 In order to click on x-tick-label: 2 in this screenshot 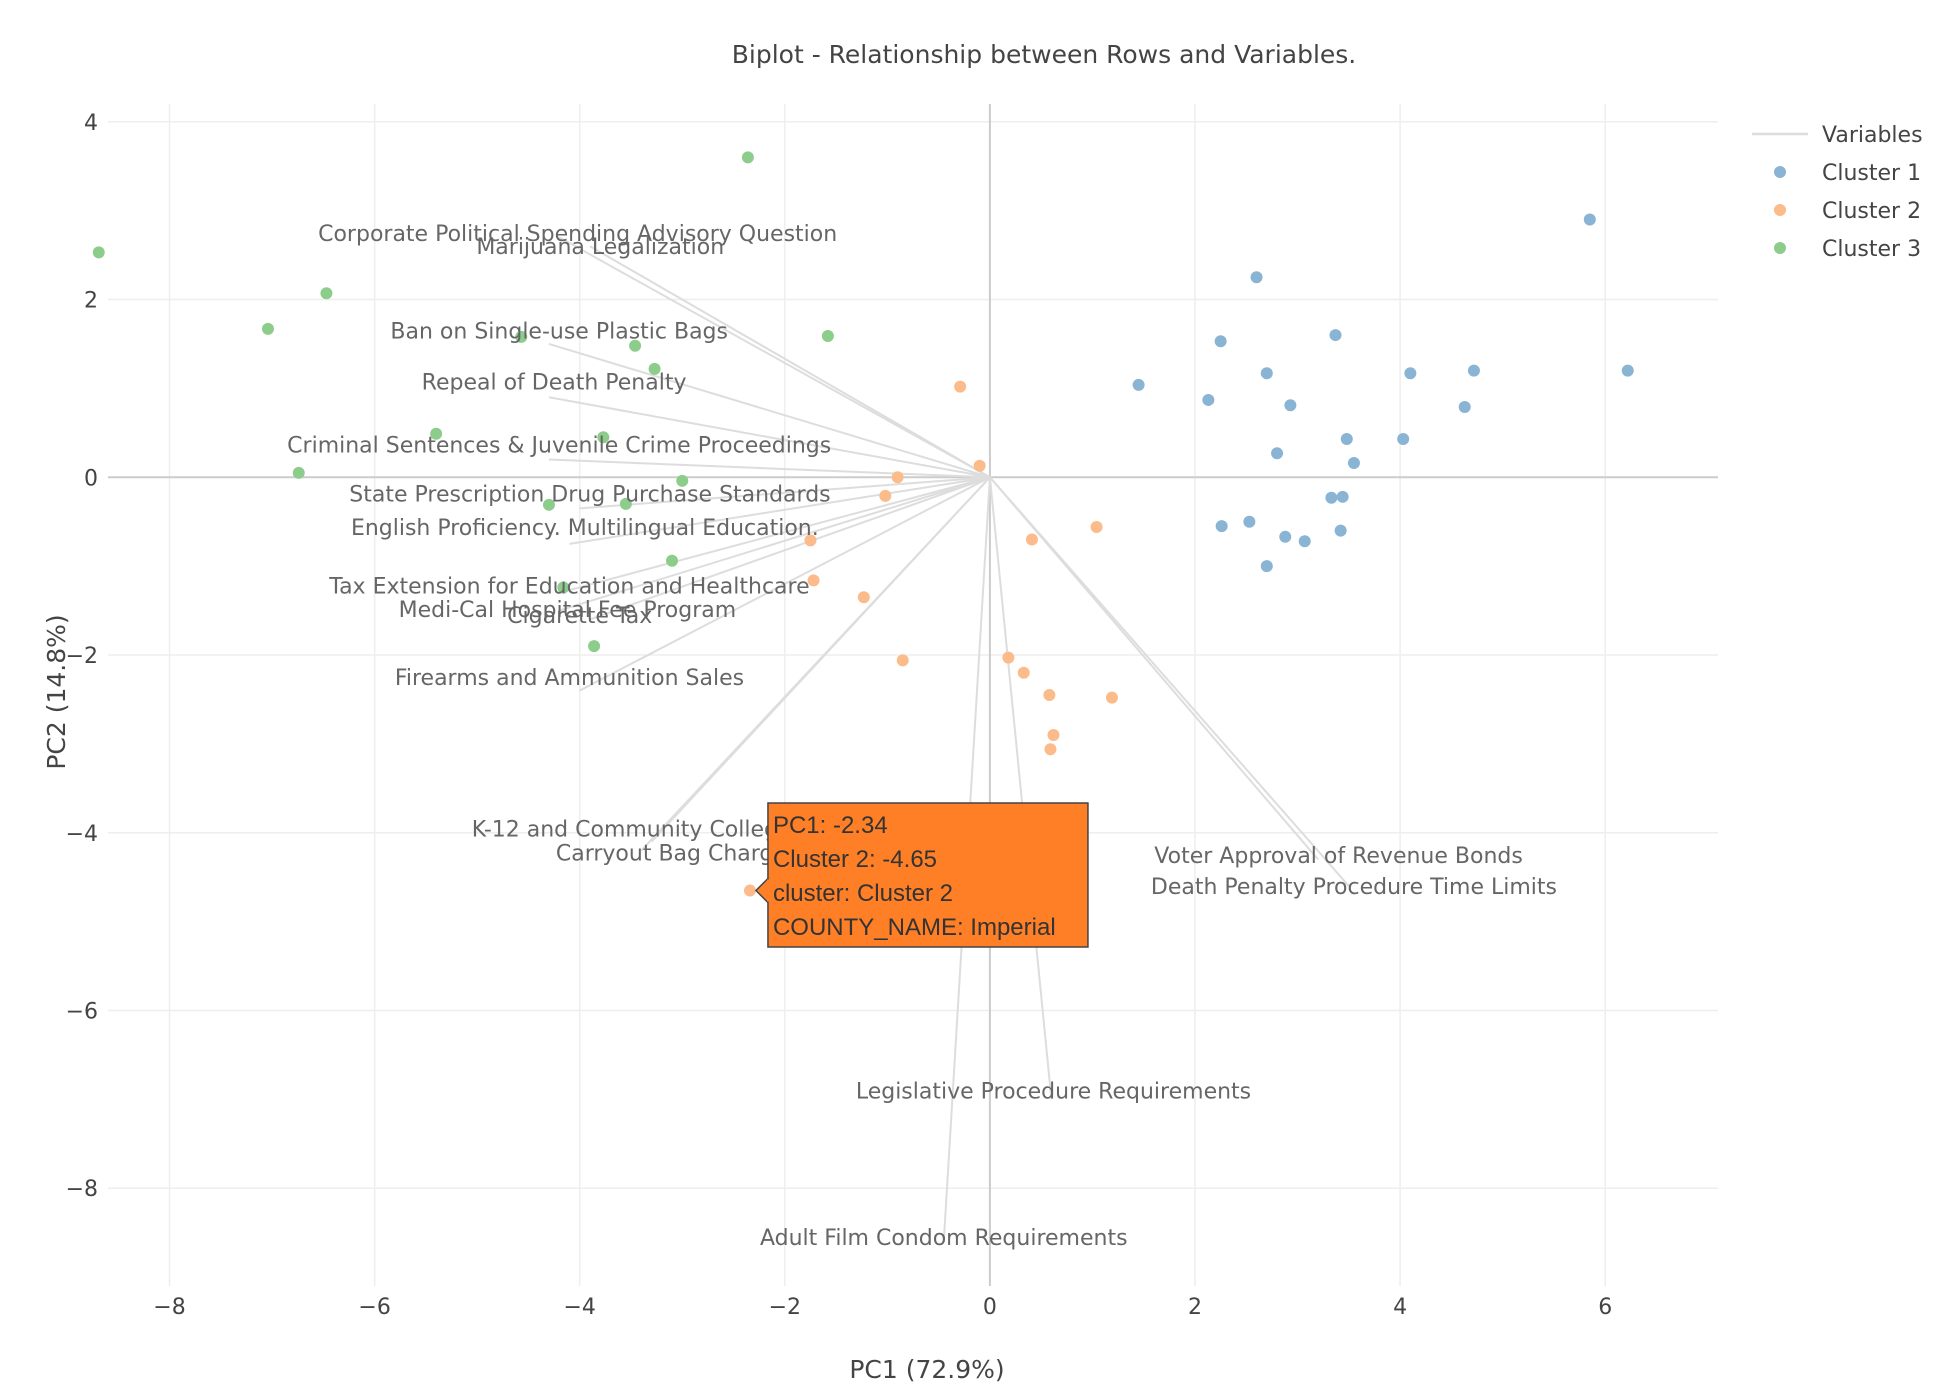, I will do `click(1195, 1307)`.